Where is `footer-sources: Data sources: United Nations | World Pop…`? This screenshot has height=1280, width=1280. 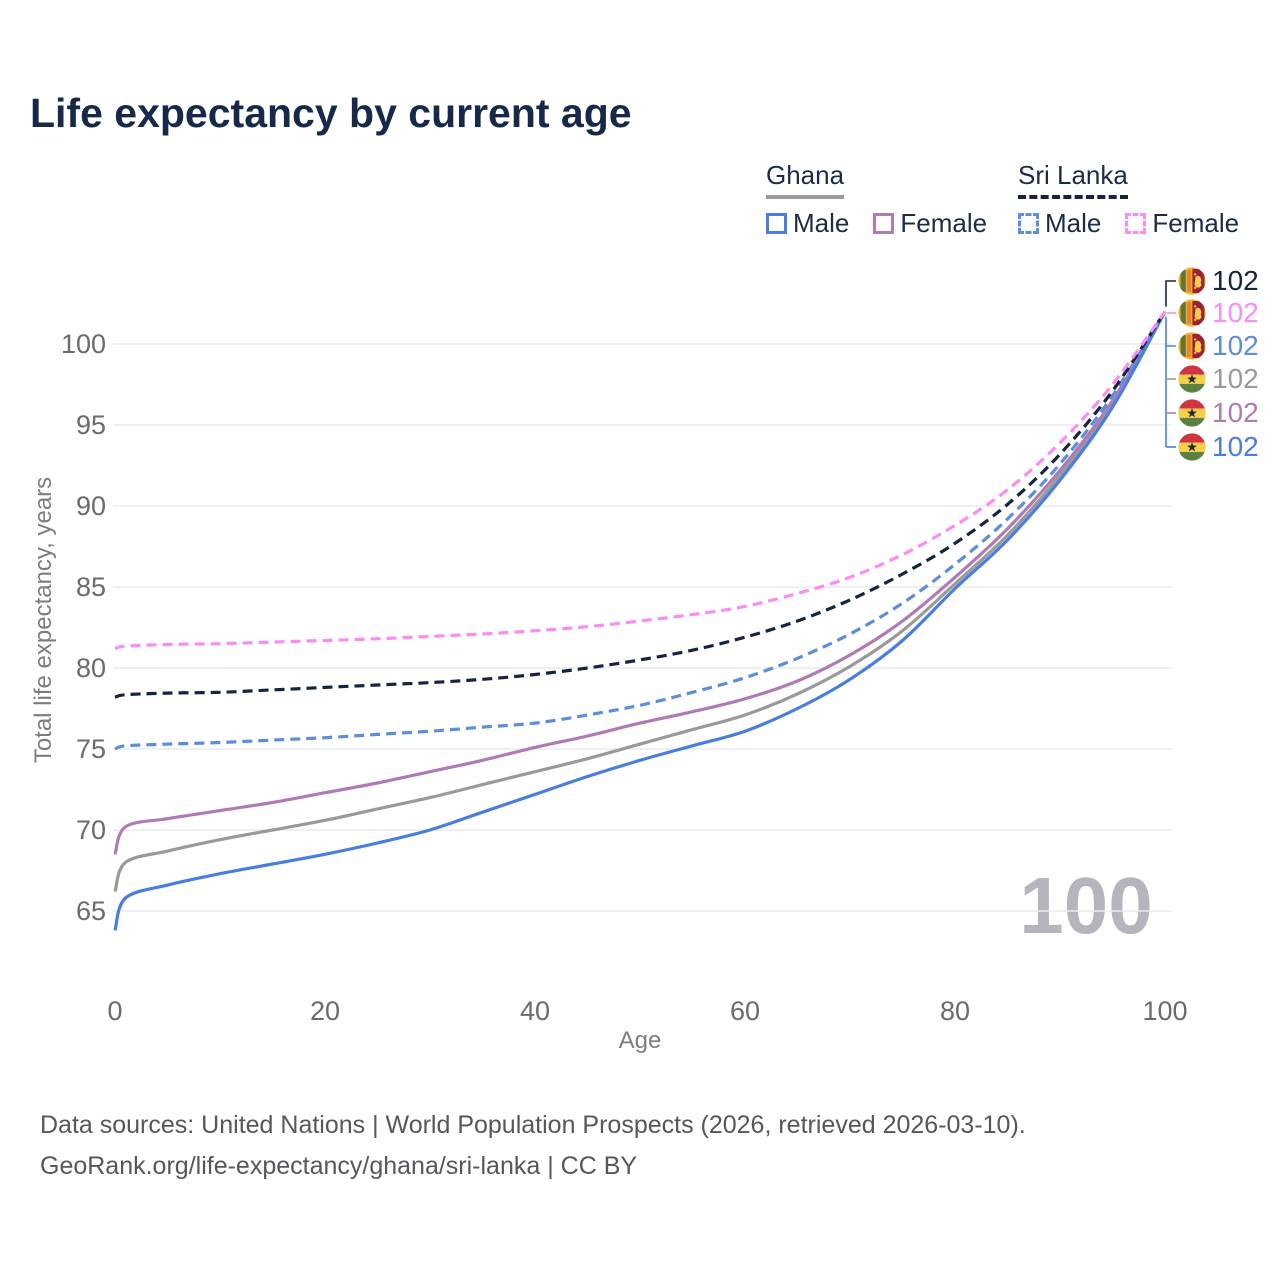 footer-sources: Data sources: United Nations | World Pop… is located at coordinates (533, 1125).